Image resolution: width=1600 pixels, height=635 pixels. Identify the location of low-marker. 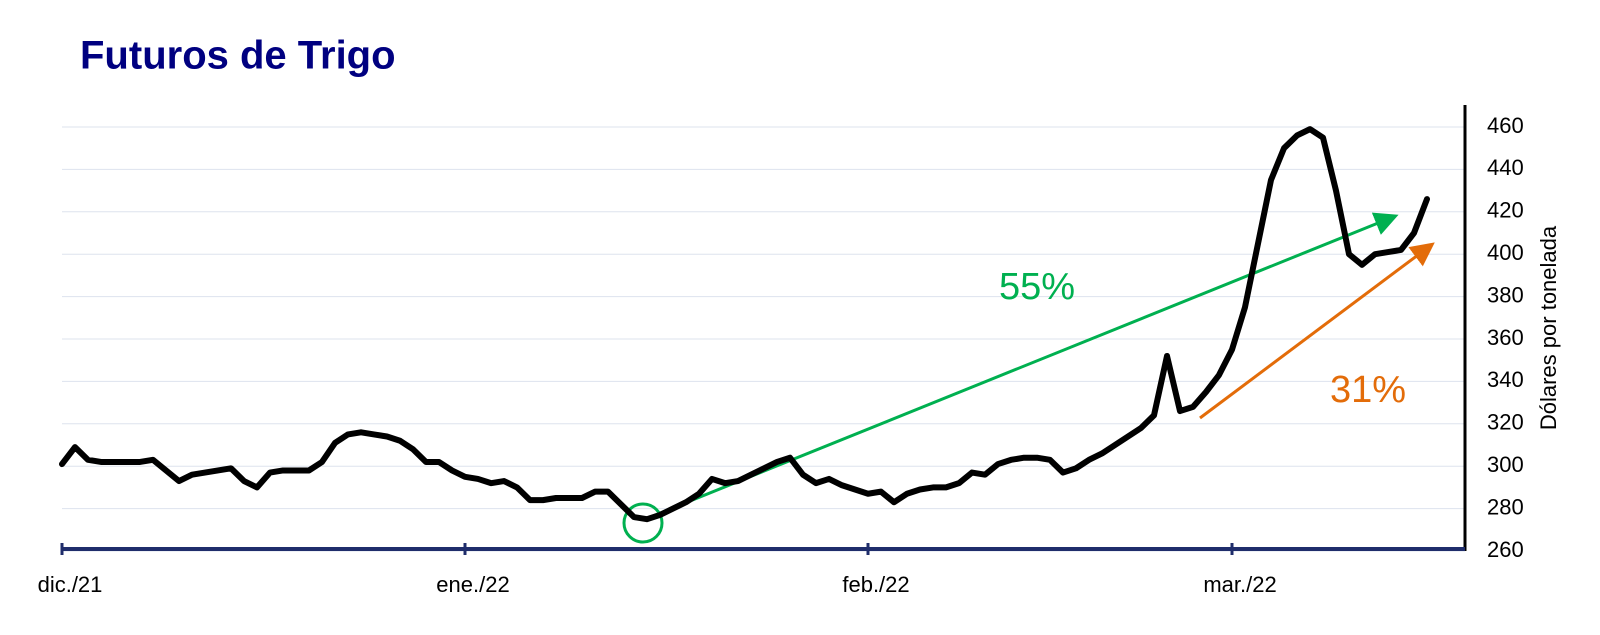
(643, 523).